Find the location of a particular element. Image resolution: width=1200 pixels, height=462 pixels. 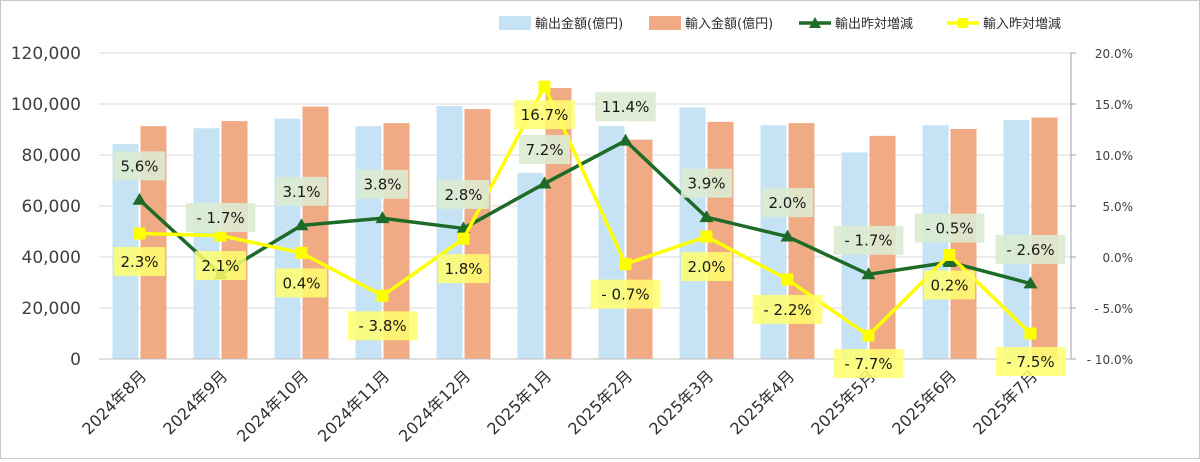

y-left-tick-label: 100,000 is located at coordinates (46, 105).